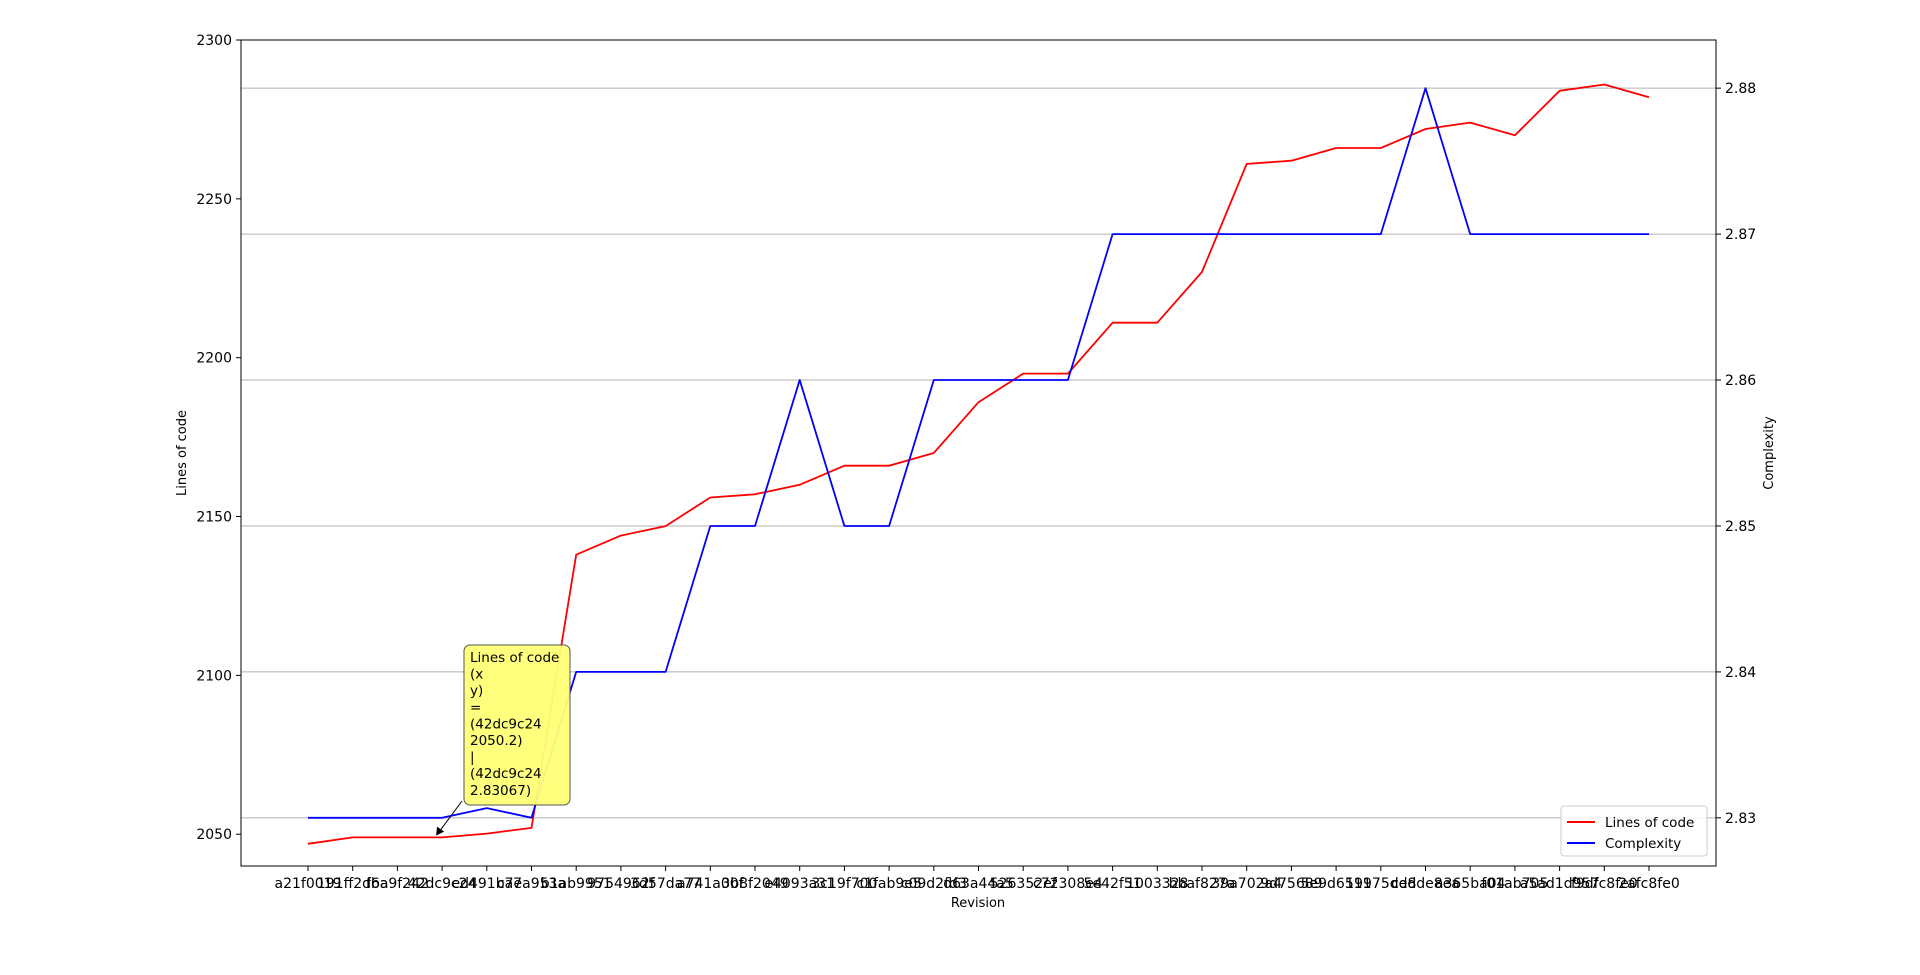 Image resolution: width=1920 pixels, height=975 pixels. I want to click on tooltip-line: y), so click(476, 691).